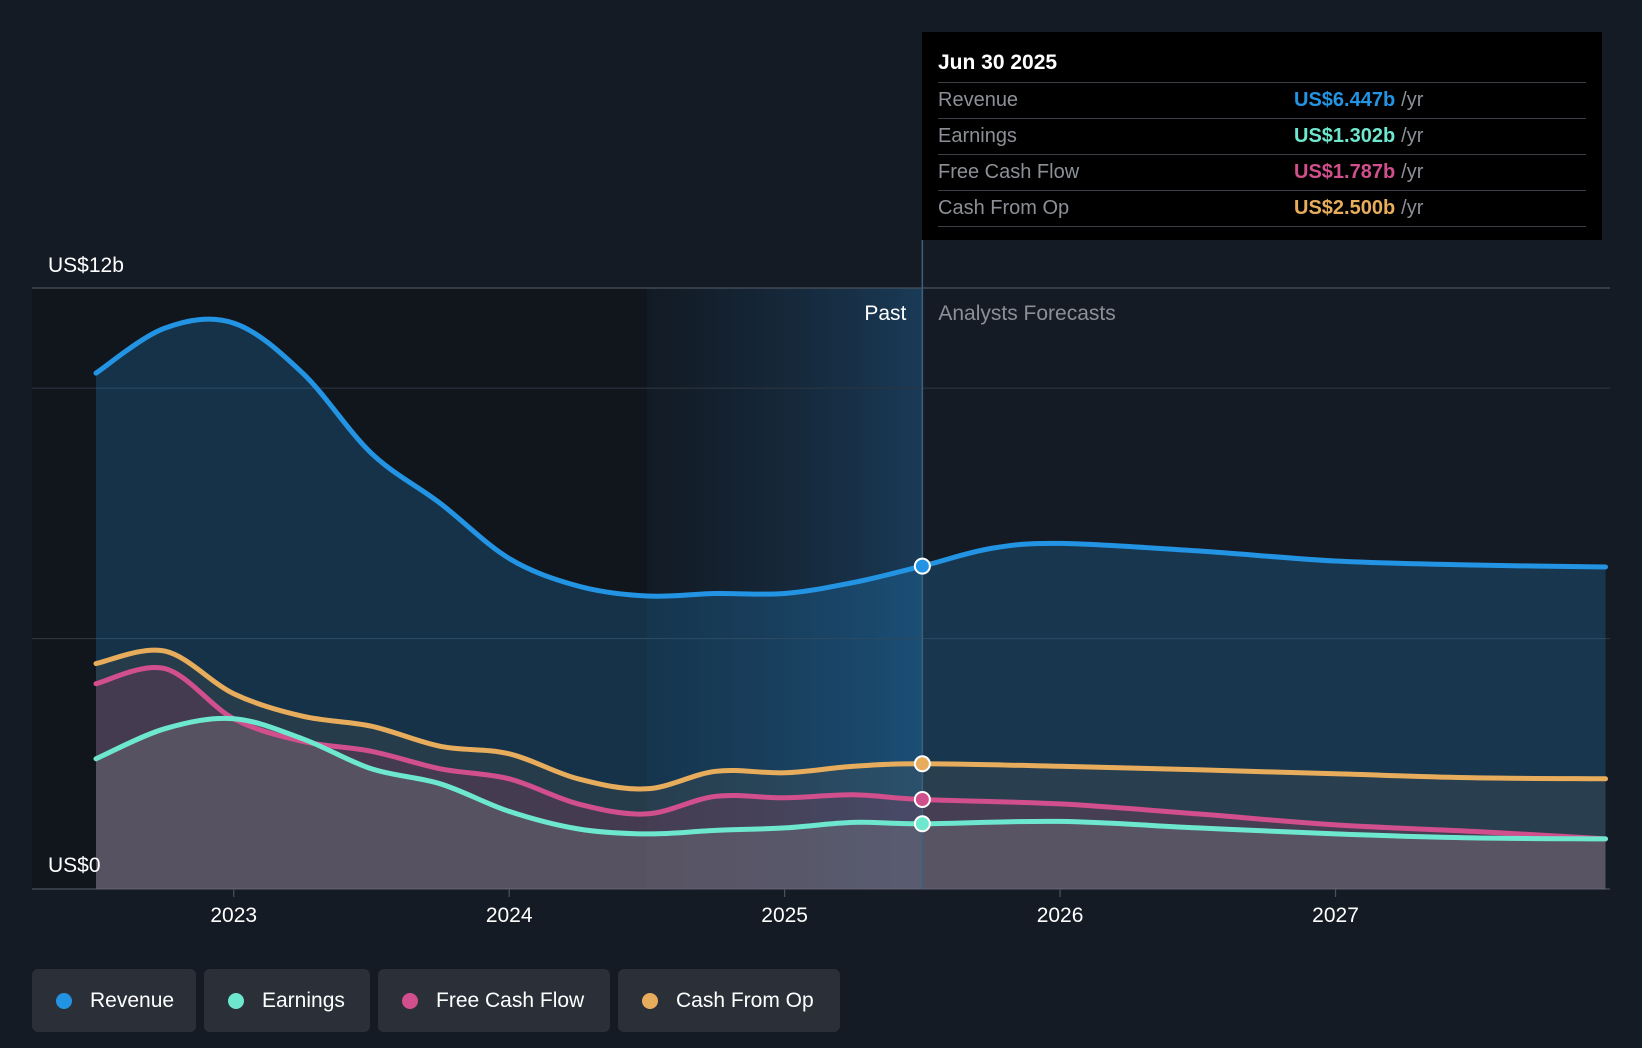 The height and width of the screenshot is (1048, 1642). I want to click on tooltip-label: Free Cash Flow, so click(1009, 172).